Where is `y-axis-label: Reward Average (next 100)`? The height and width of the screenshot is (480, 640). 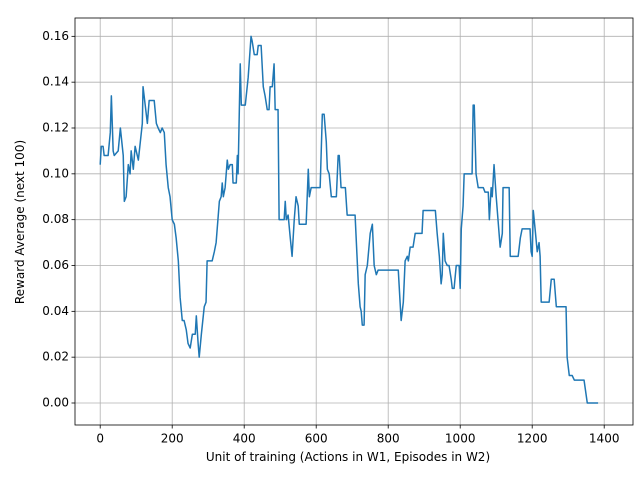
y-axis-label: Reward Average (next 100) is located at coordinates (20, 222).